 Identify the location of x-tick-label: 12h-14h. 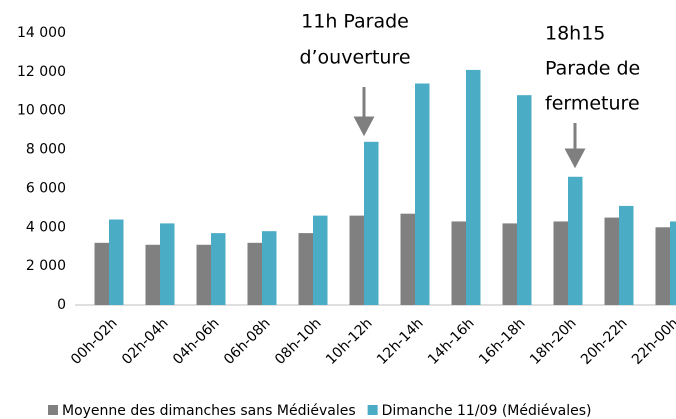
(400, 341).